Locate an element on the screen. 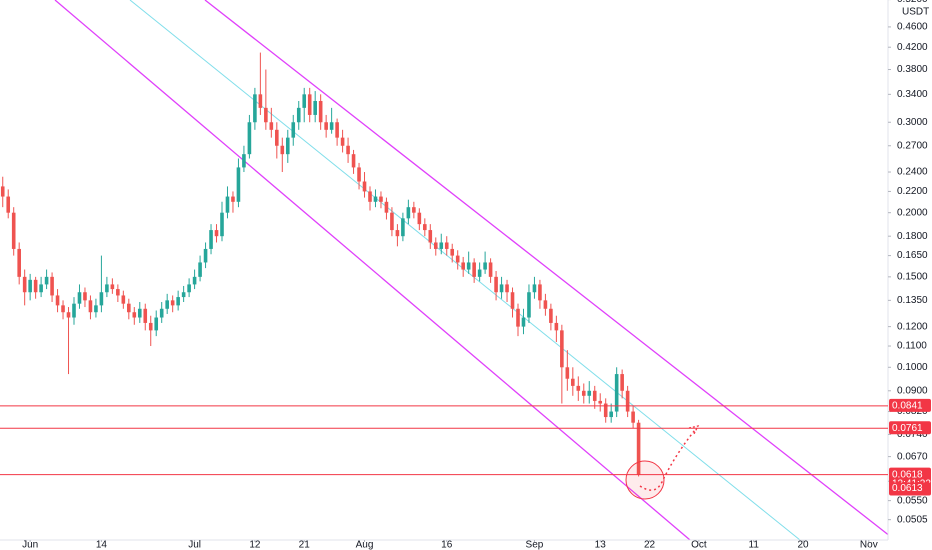 Image resolution: width=932 pixels, height=550 pixels. price-label: 0.0761 is located at coordinates (907, 428).